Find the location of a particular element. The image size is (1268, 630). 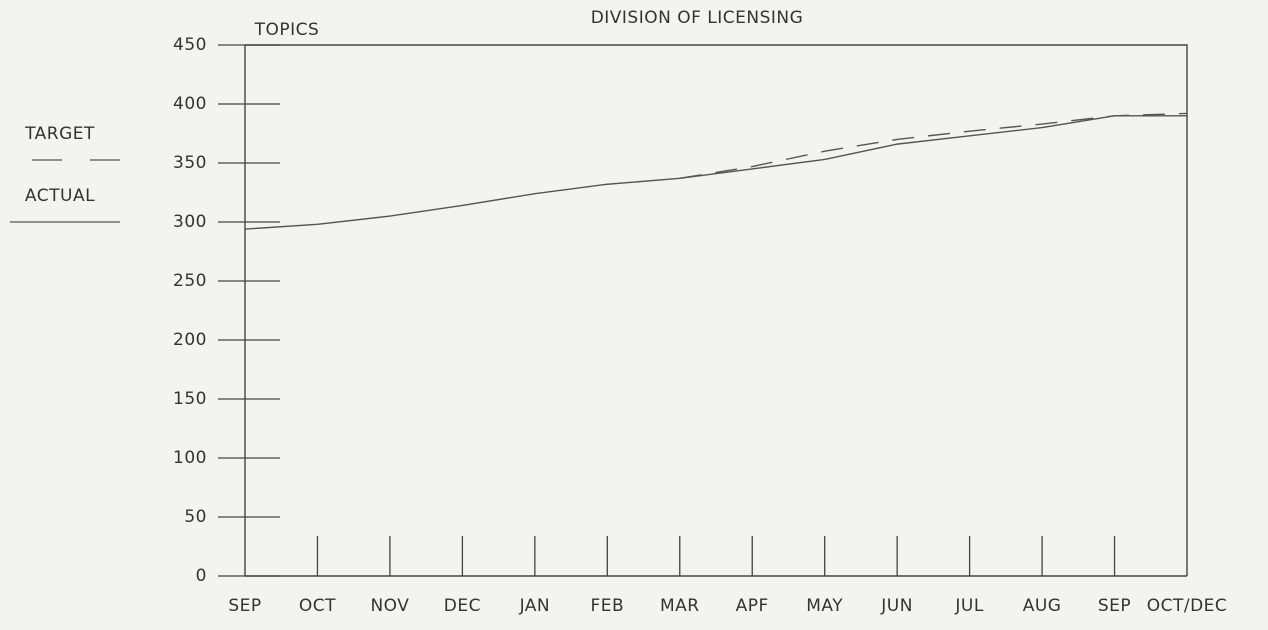

y-tick-label: 0 is located at coordinates (201, 576).